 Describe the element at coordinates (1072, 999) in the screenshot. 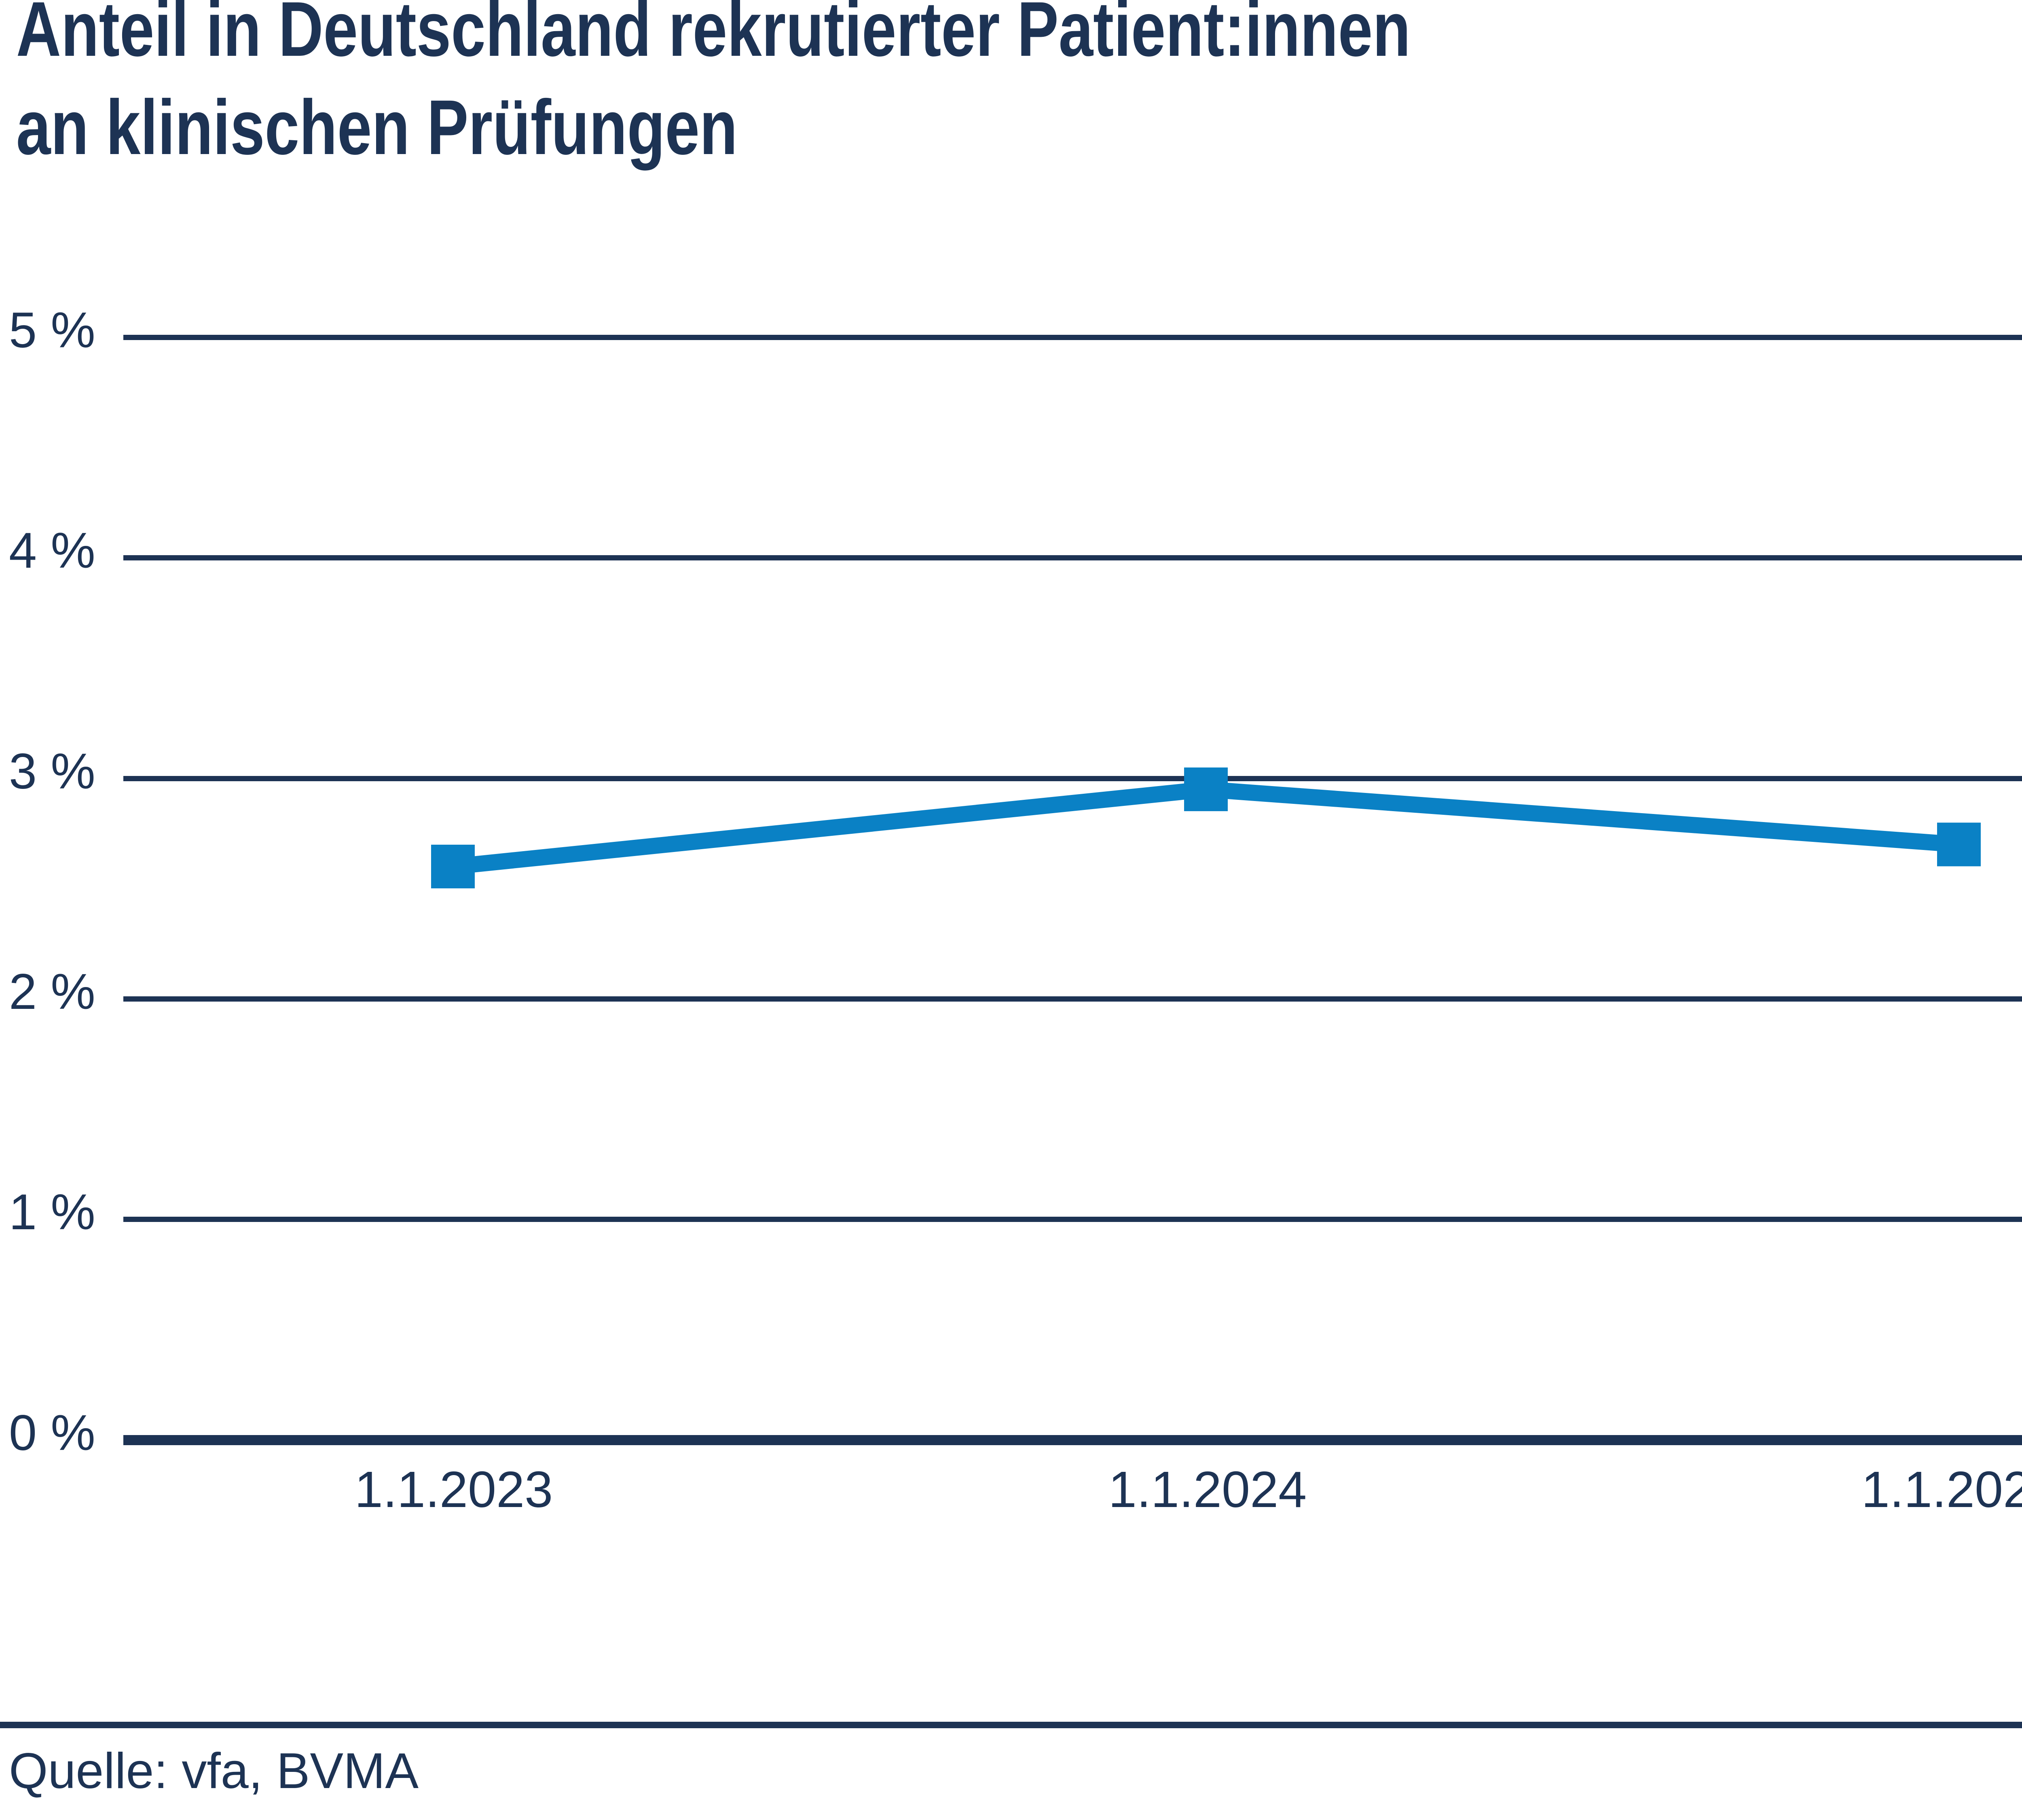

I see `gridline-2pct` at that location.